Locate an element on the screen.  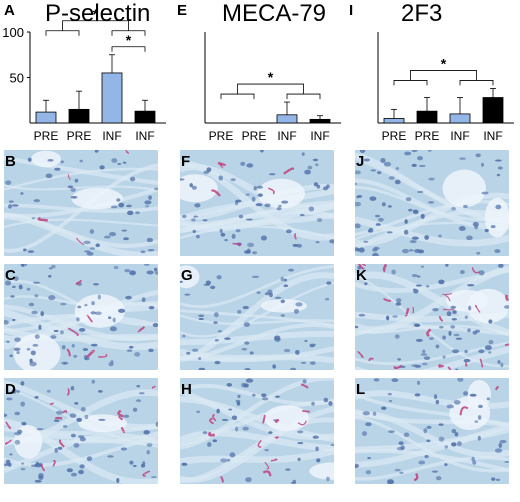
y-tick-label: 50 is located at coordinates (17, 78).